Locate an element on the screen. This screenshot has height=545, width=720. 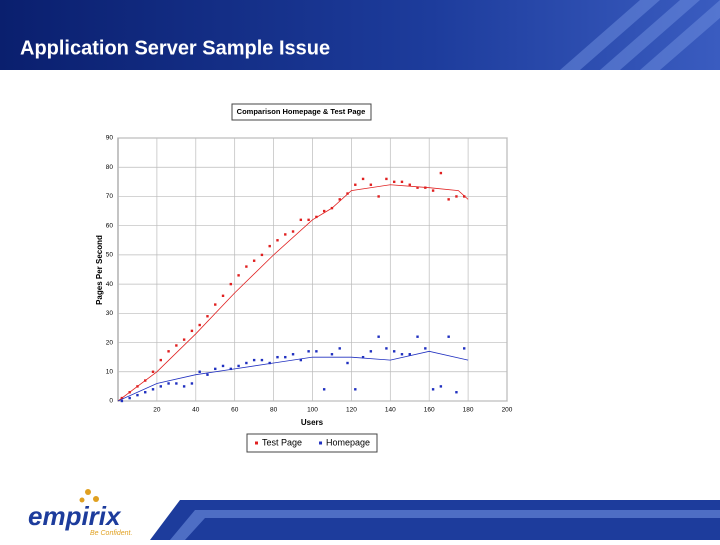
x-tick-label: 60 is located at coordinates (235, 410).